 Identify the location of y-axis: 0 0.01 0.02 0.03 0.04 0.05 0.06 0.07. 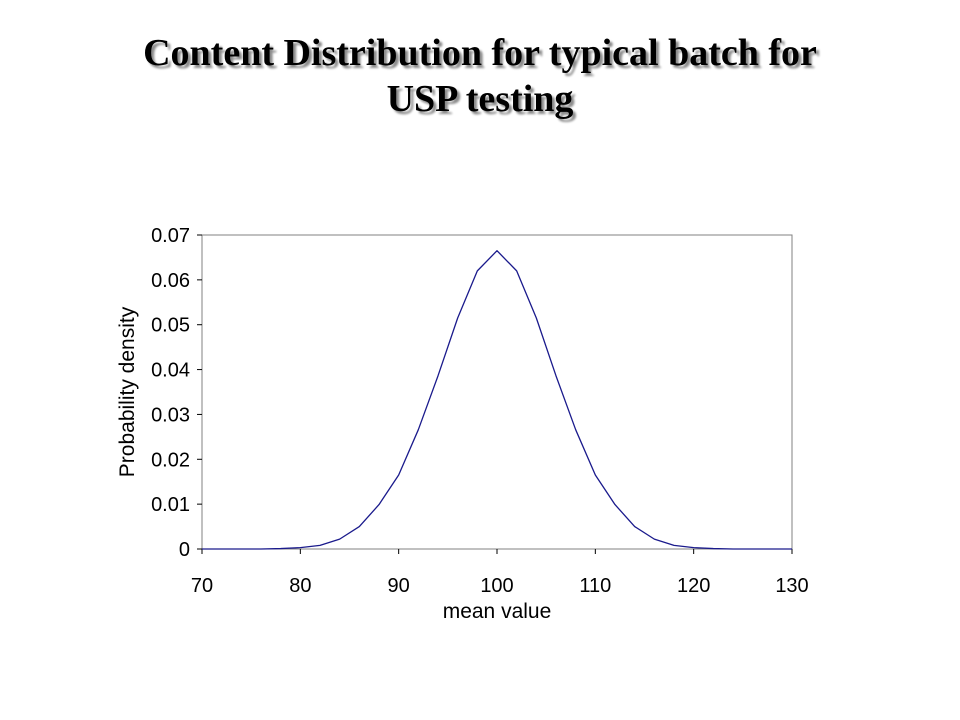
(176, 393).